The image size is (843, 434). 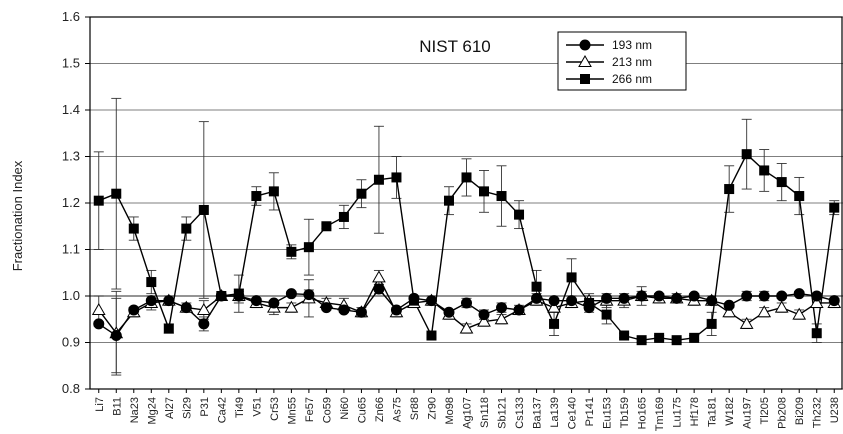 I want to click on y-tick-label: 1.0, so click(x=71, y=295).